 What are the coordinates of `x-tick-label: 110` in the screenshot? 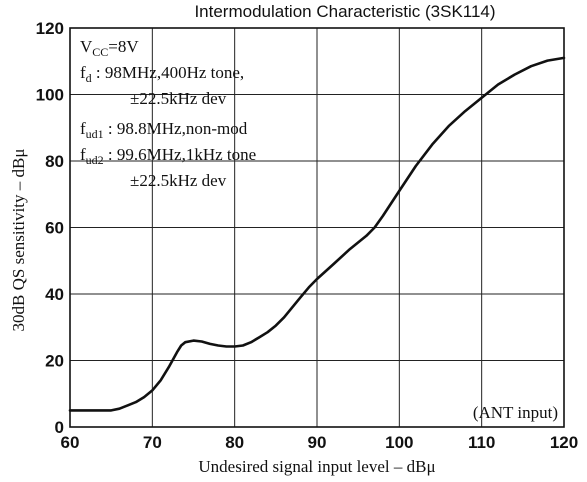 It's located at (481, 442).